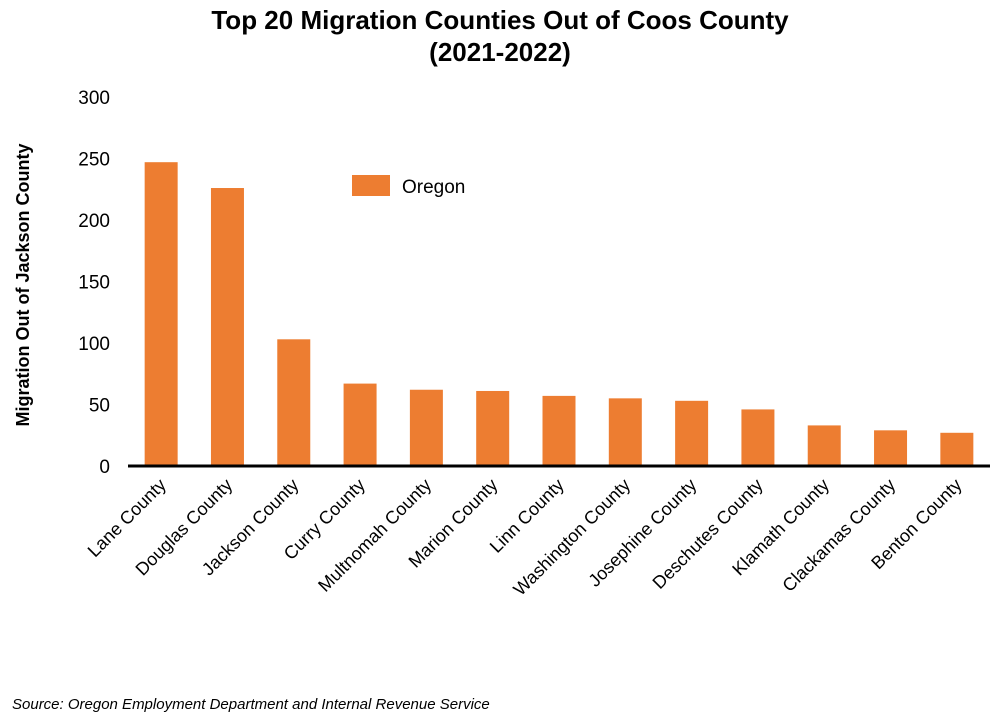  What do you see at coordinates (94, 160) in the screenshot?
I see `y-tick-label: 250` at bounding box center [94, 160].